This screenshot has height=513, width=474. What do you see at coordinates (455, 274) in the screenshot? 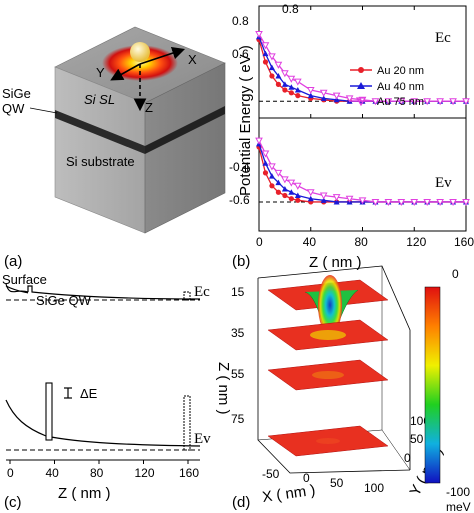
I see `colorbar-max: 0` at bounding box center [455, 274].